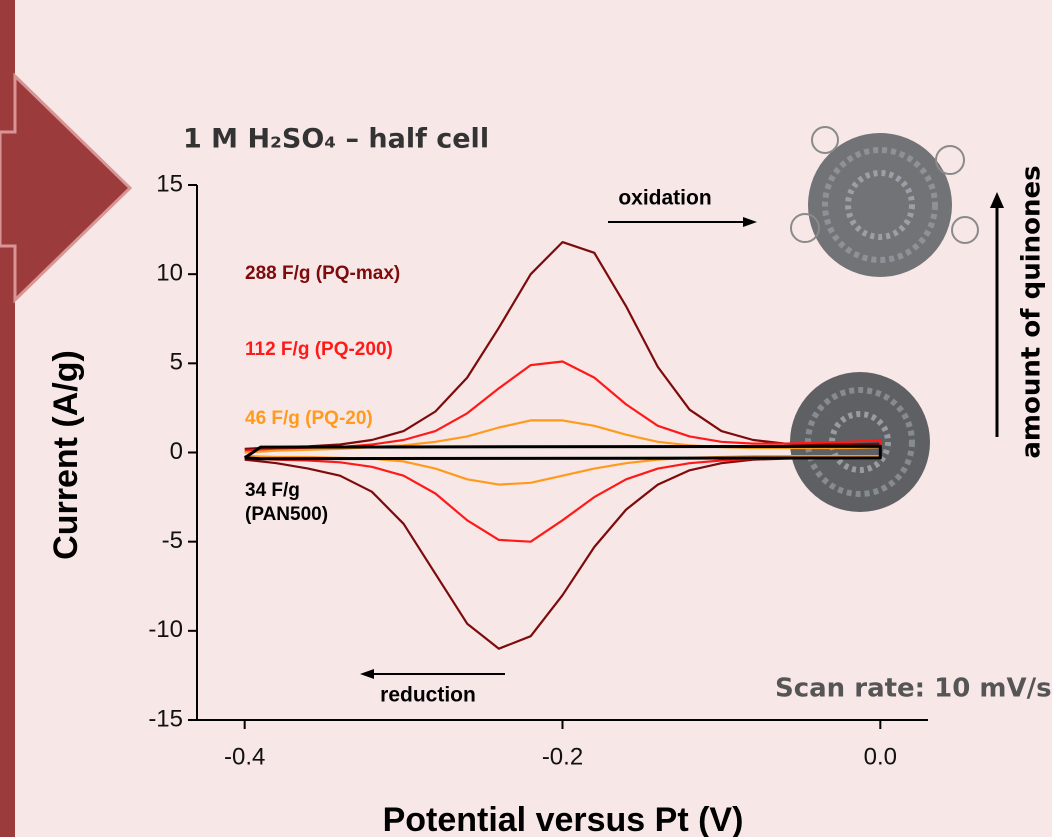 This screenshot has width=1052, height=837. I want to click on legend-label: 46 F/g (PQ-20), so click(309, 418).